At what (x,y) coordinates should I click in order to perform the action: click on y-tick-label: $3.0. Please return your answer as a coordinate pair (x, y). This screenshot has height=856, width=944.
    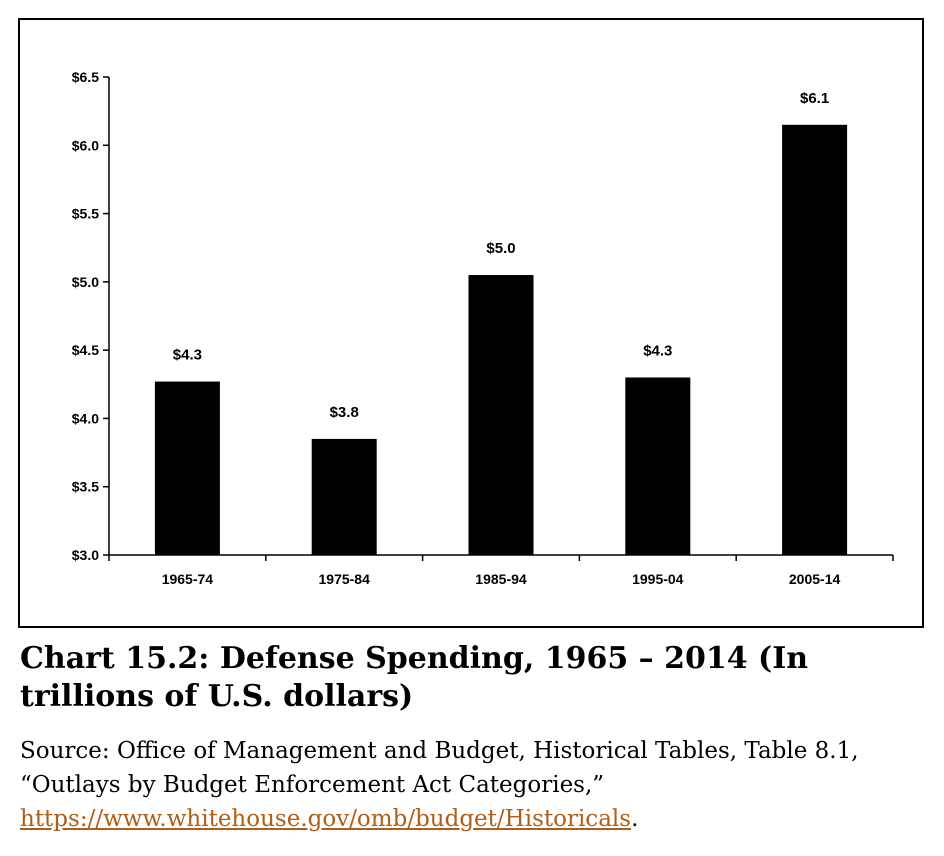
    Looking at the image, I should click on (85, 555).